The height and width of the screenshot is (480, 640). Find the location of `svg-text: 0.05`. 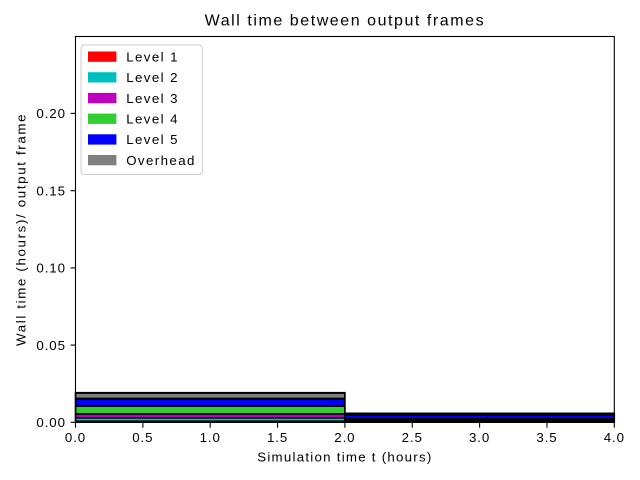

svg-text: 0.05 is located at coordinates (50, 345).